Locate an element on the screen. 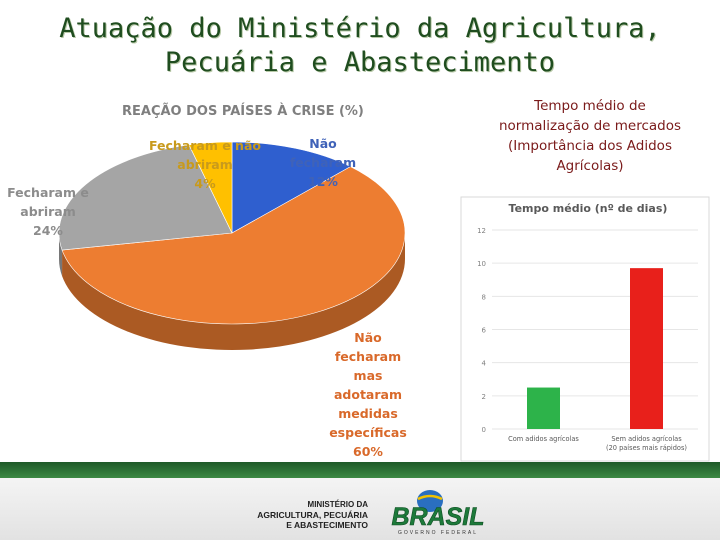  brasil-logo: BRASIL GOVERNO FEDERAL is located at coordinates (438, 513).